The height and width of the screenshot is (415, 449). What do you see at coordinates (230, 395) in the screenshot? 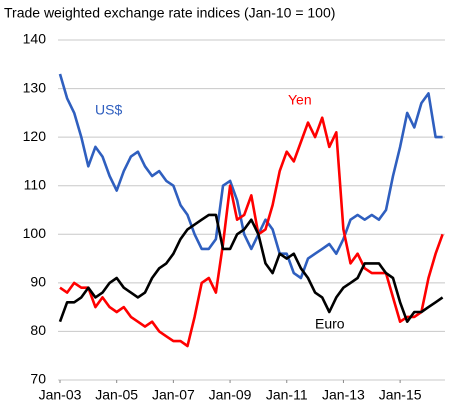
I see `x-tick-label: Jan-09` at bounding box center [230, 395].